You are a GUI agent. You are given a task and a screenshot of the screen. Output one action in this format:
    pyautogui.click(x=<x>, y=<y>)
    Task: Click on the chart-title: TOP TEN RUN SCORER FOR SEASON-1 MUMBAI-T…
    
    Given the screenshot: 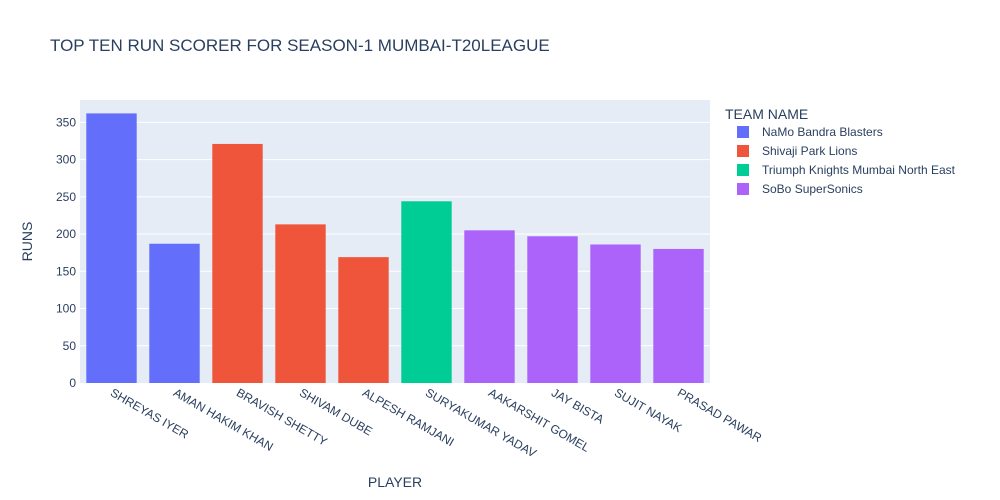 What is the action you would take?
    pyautogui.click(x=300, y=45)
    